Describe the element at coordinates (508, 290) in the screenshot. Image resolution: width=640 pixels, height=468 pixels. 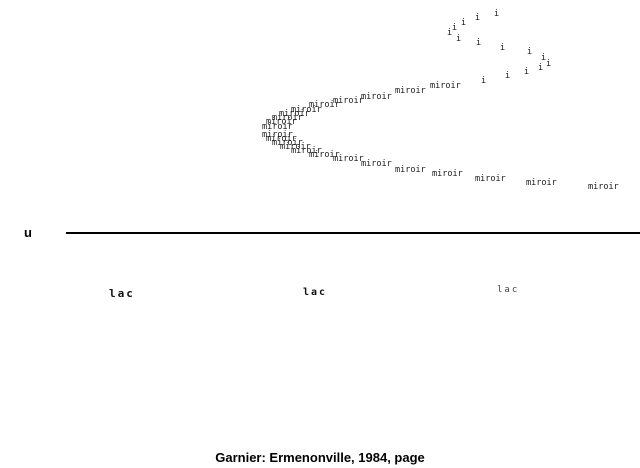
I see `lac-word-right: lac` at that location.